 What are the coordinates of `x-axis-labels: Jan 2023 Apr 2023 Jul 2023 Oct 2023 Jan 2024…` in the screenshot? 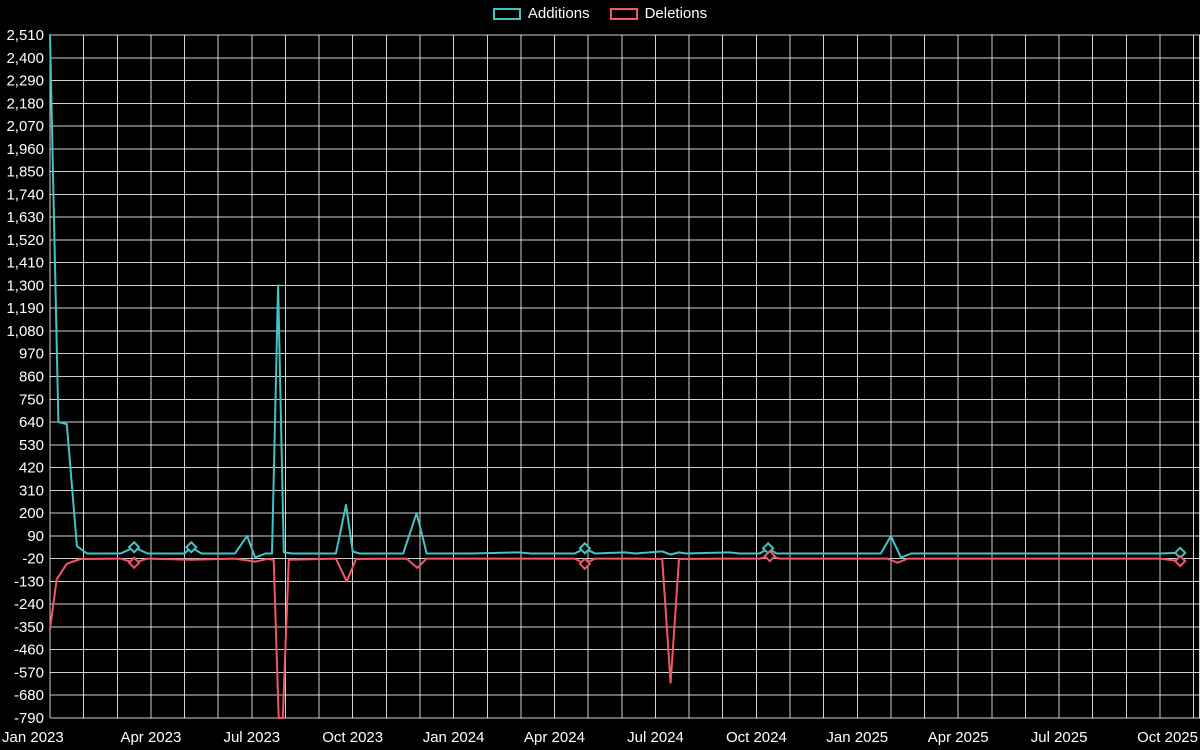 It's located at (600, 737).